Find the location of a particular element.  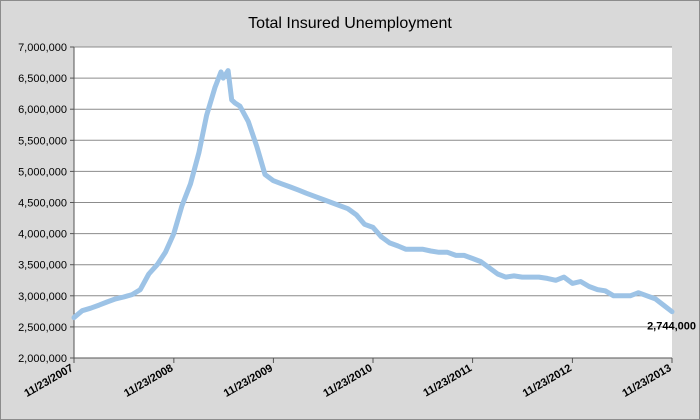

last-value-label: 2,744,000 is located at coordinates (671, 327).